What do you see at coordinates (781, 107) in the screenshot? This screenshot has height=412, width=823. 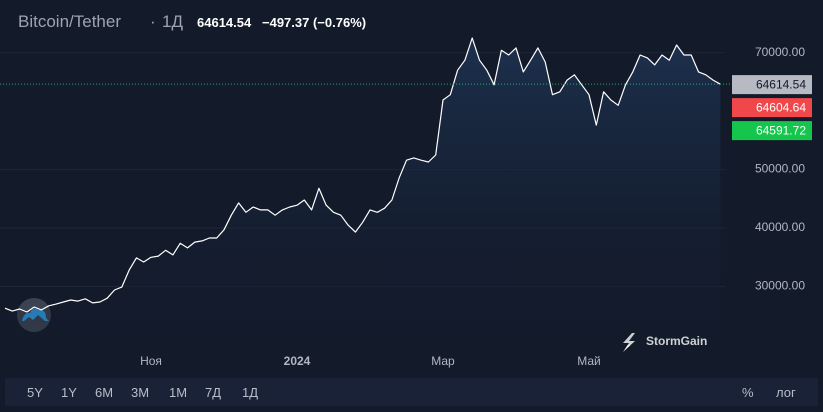 I see `price-label: 64604.64` at bounding box center [781, 107].